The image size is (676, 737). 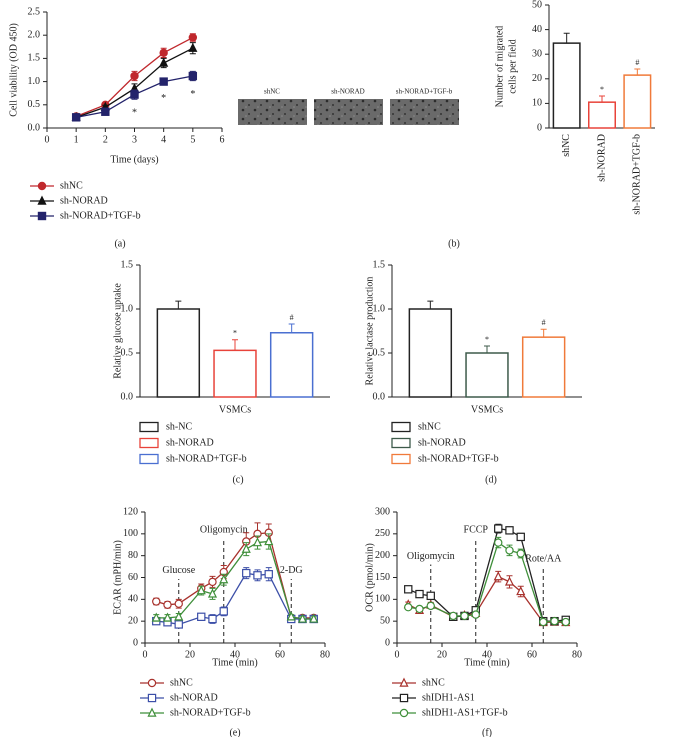 What do you see at coordinates (325, 654) in the screenshot?
I see `x-tick-label: 80` at bounding box center [325, 654].